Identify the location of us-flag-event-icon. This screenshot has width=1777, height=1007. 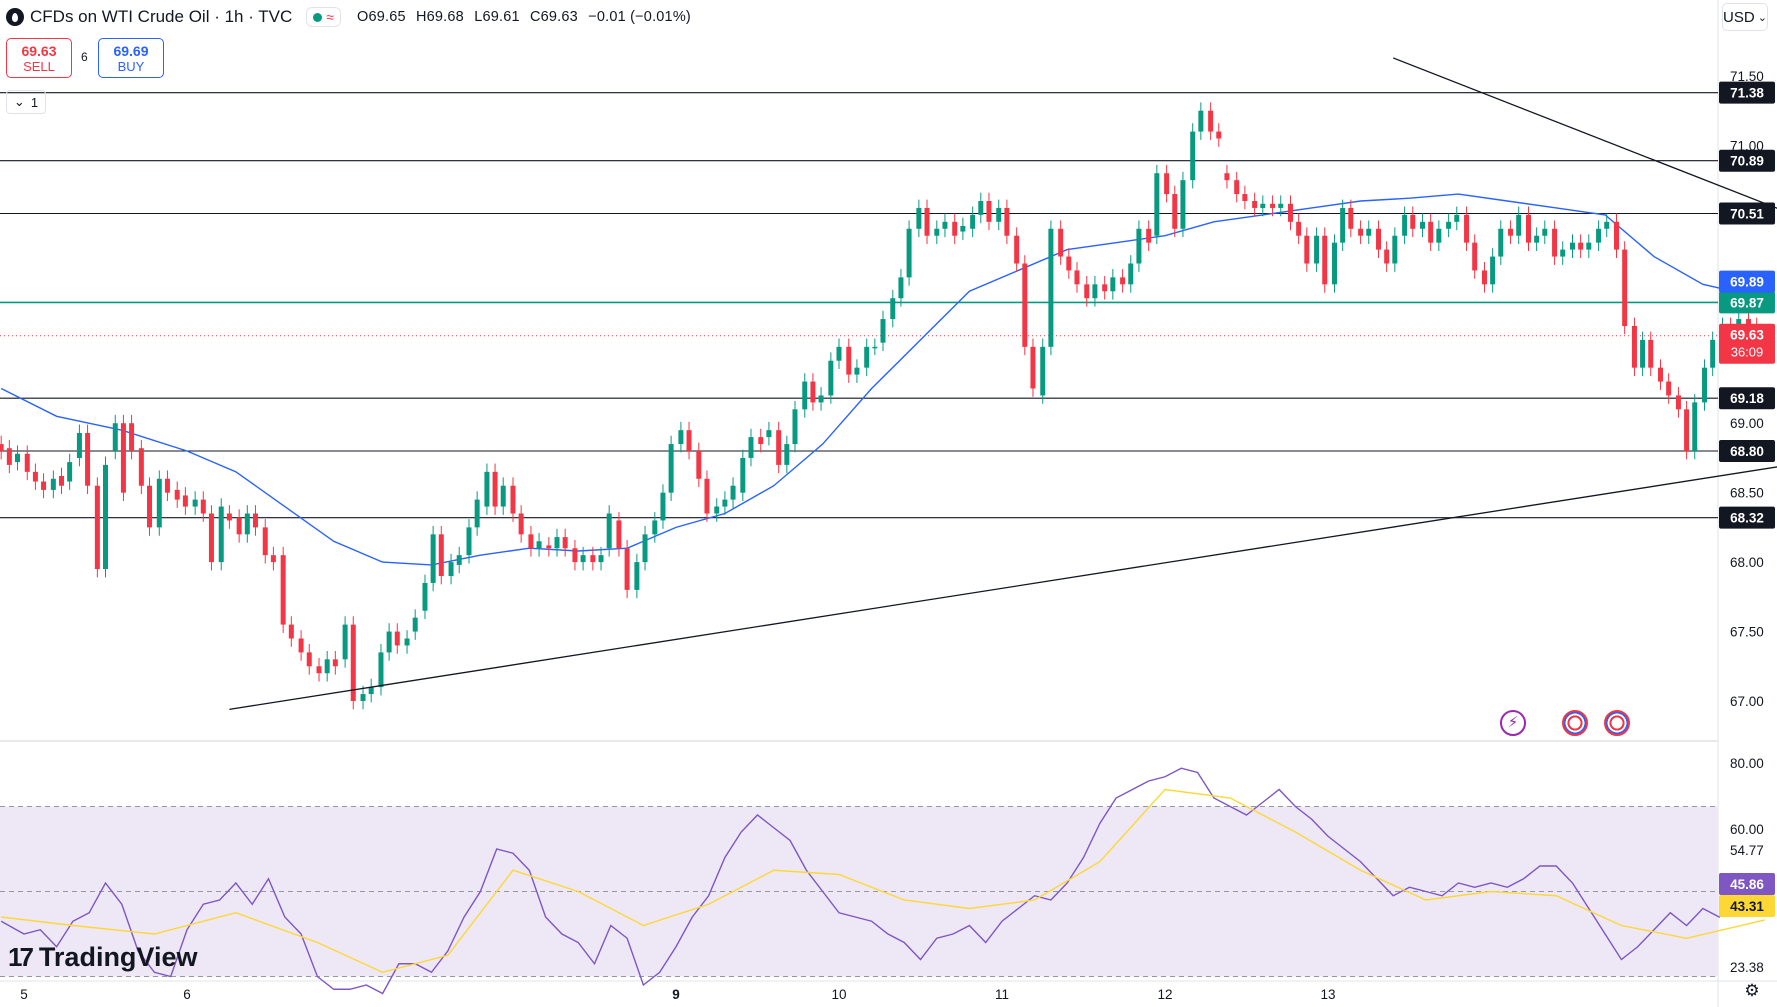
(1617, 723).